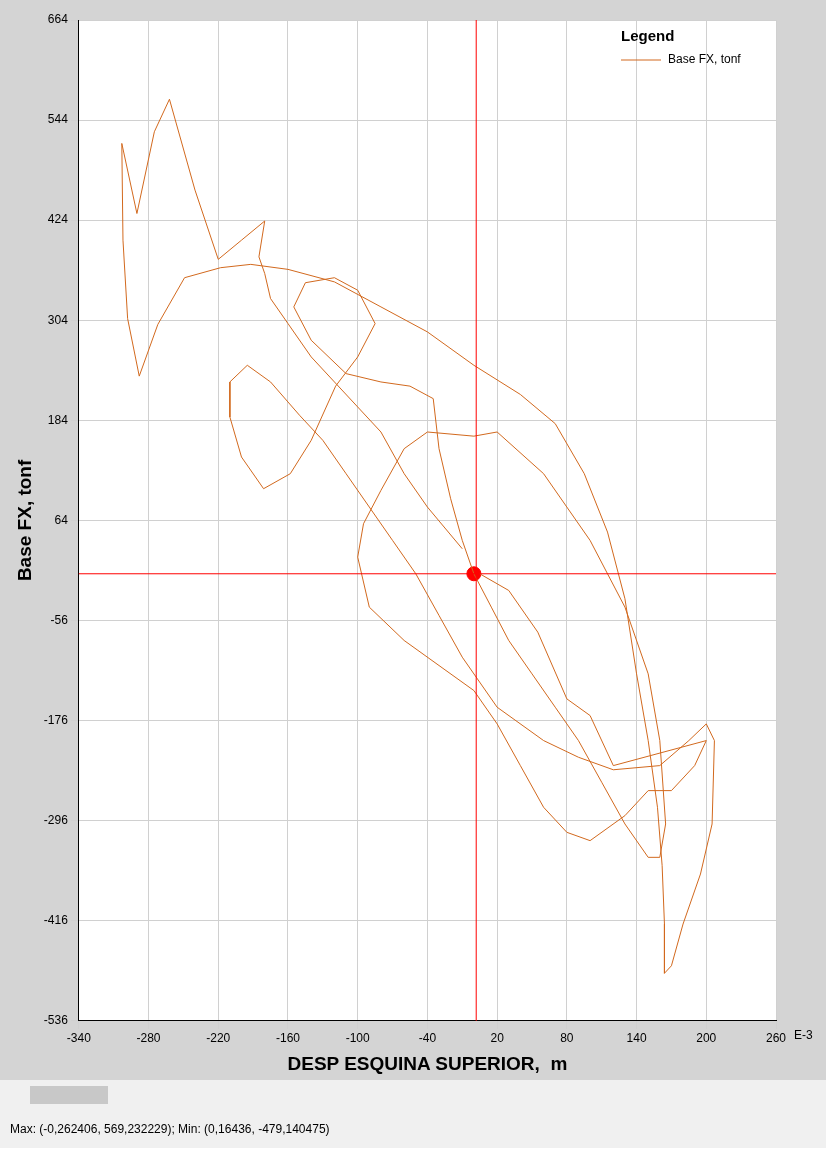  Describe the element at coordinates (427, 1038) in the screenshot. I see `x-tick-label: -40` at that location.